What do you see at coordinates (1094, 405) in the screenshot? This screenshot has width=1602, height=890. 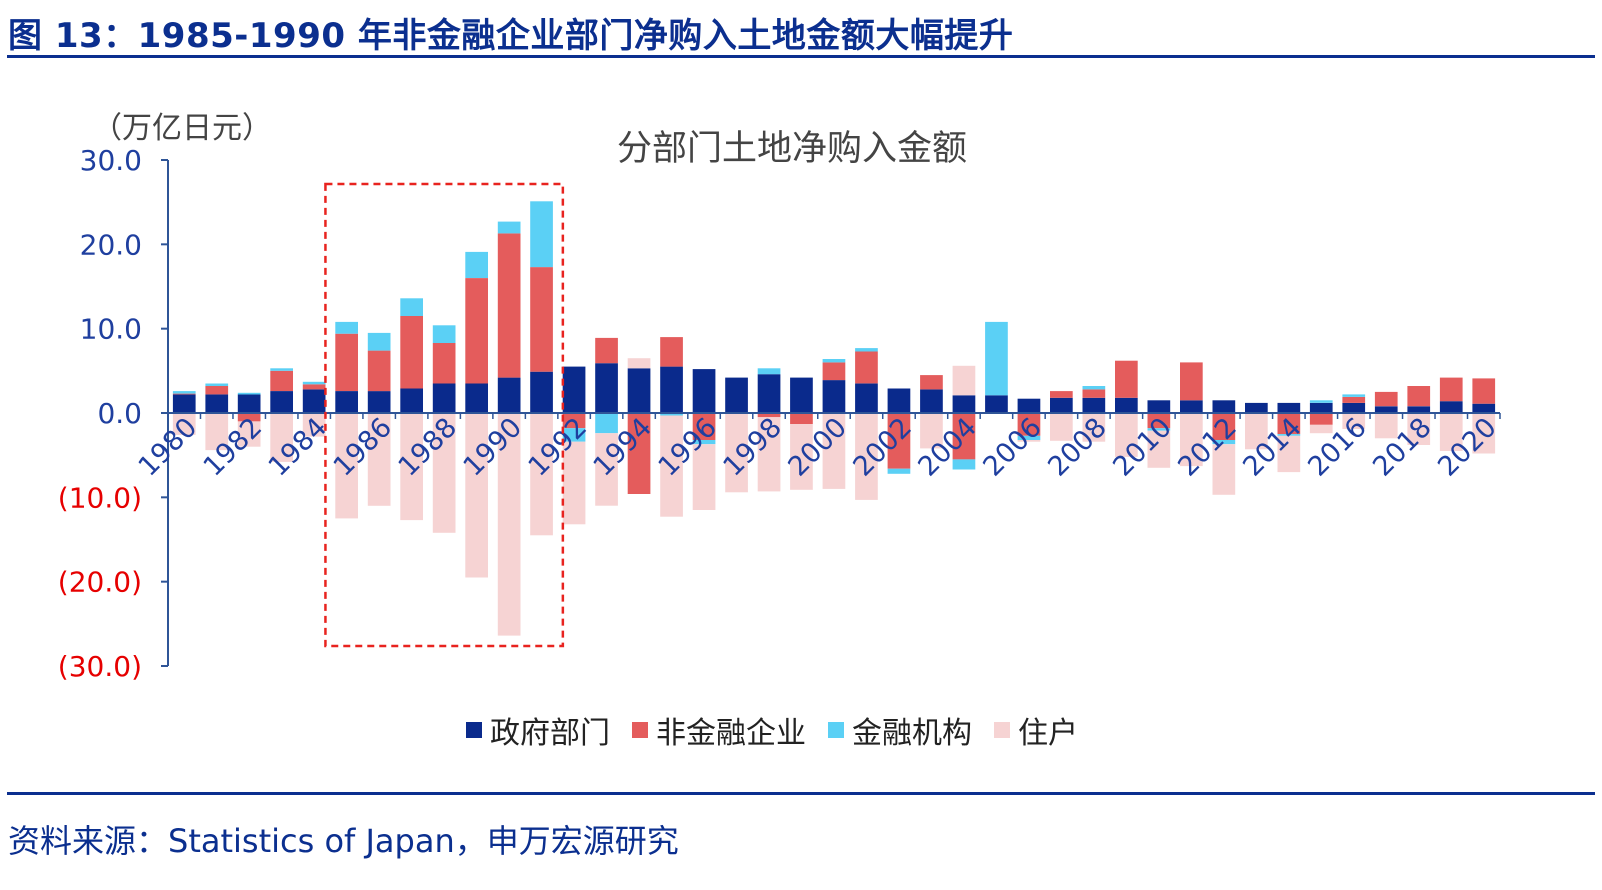 I see `bar-government-2008` at bounding box center [1094, 405].